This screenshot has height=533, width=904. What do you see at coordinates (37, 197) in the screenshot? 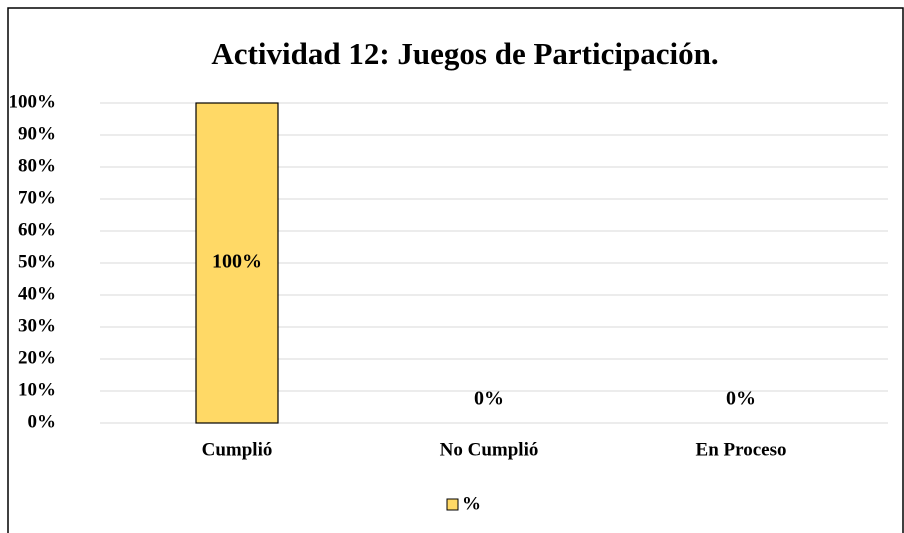
I see `y-tick-label: 70%` at bounding box center [37, 197].